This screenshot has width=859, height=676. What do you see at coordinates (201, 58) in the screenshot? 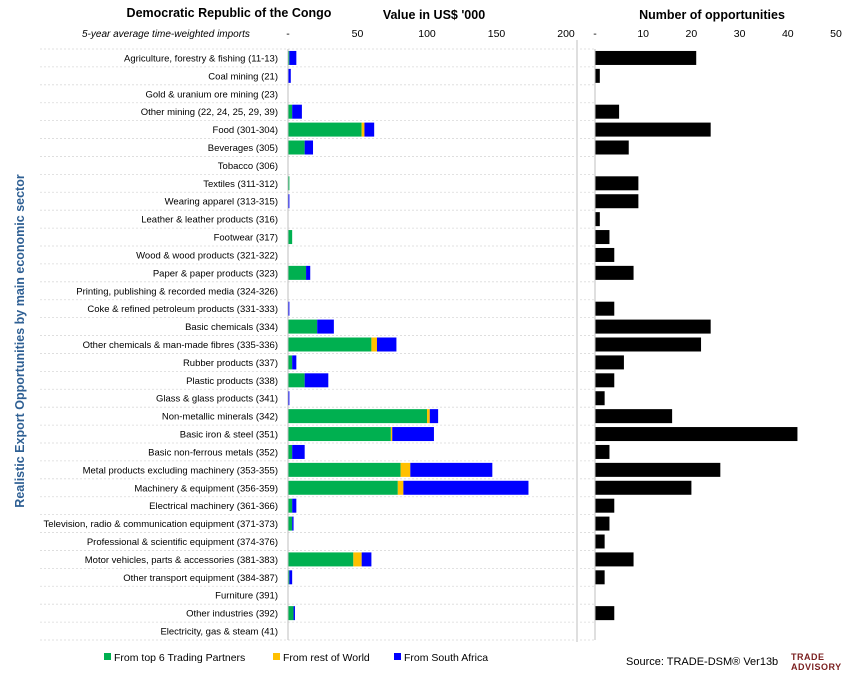
I see `category-label: Agriculture, forestry & fishing (11-13)` at bounding box center [201, 58].